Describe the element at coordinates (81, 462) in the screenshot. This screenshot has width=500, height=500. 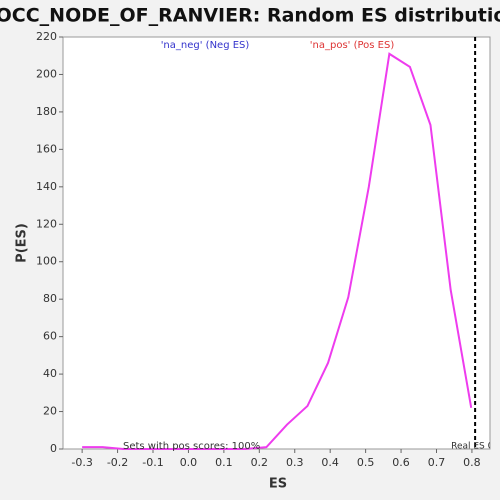
I see `x-tick-label: -0.3` at that location.